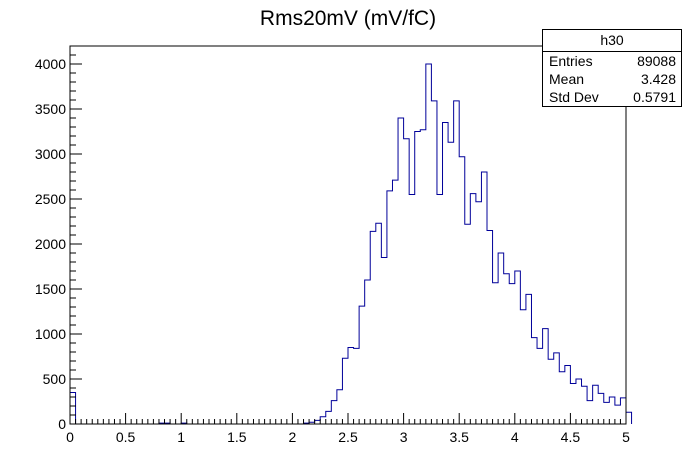 Image resolution: width=696 pixels, height=472 pixels. Describe the element at coordinates (567, 79) in the screenshot. I see `stats-label: Mean` at that location.